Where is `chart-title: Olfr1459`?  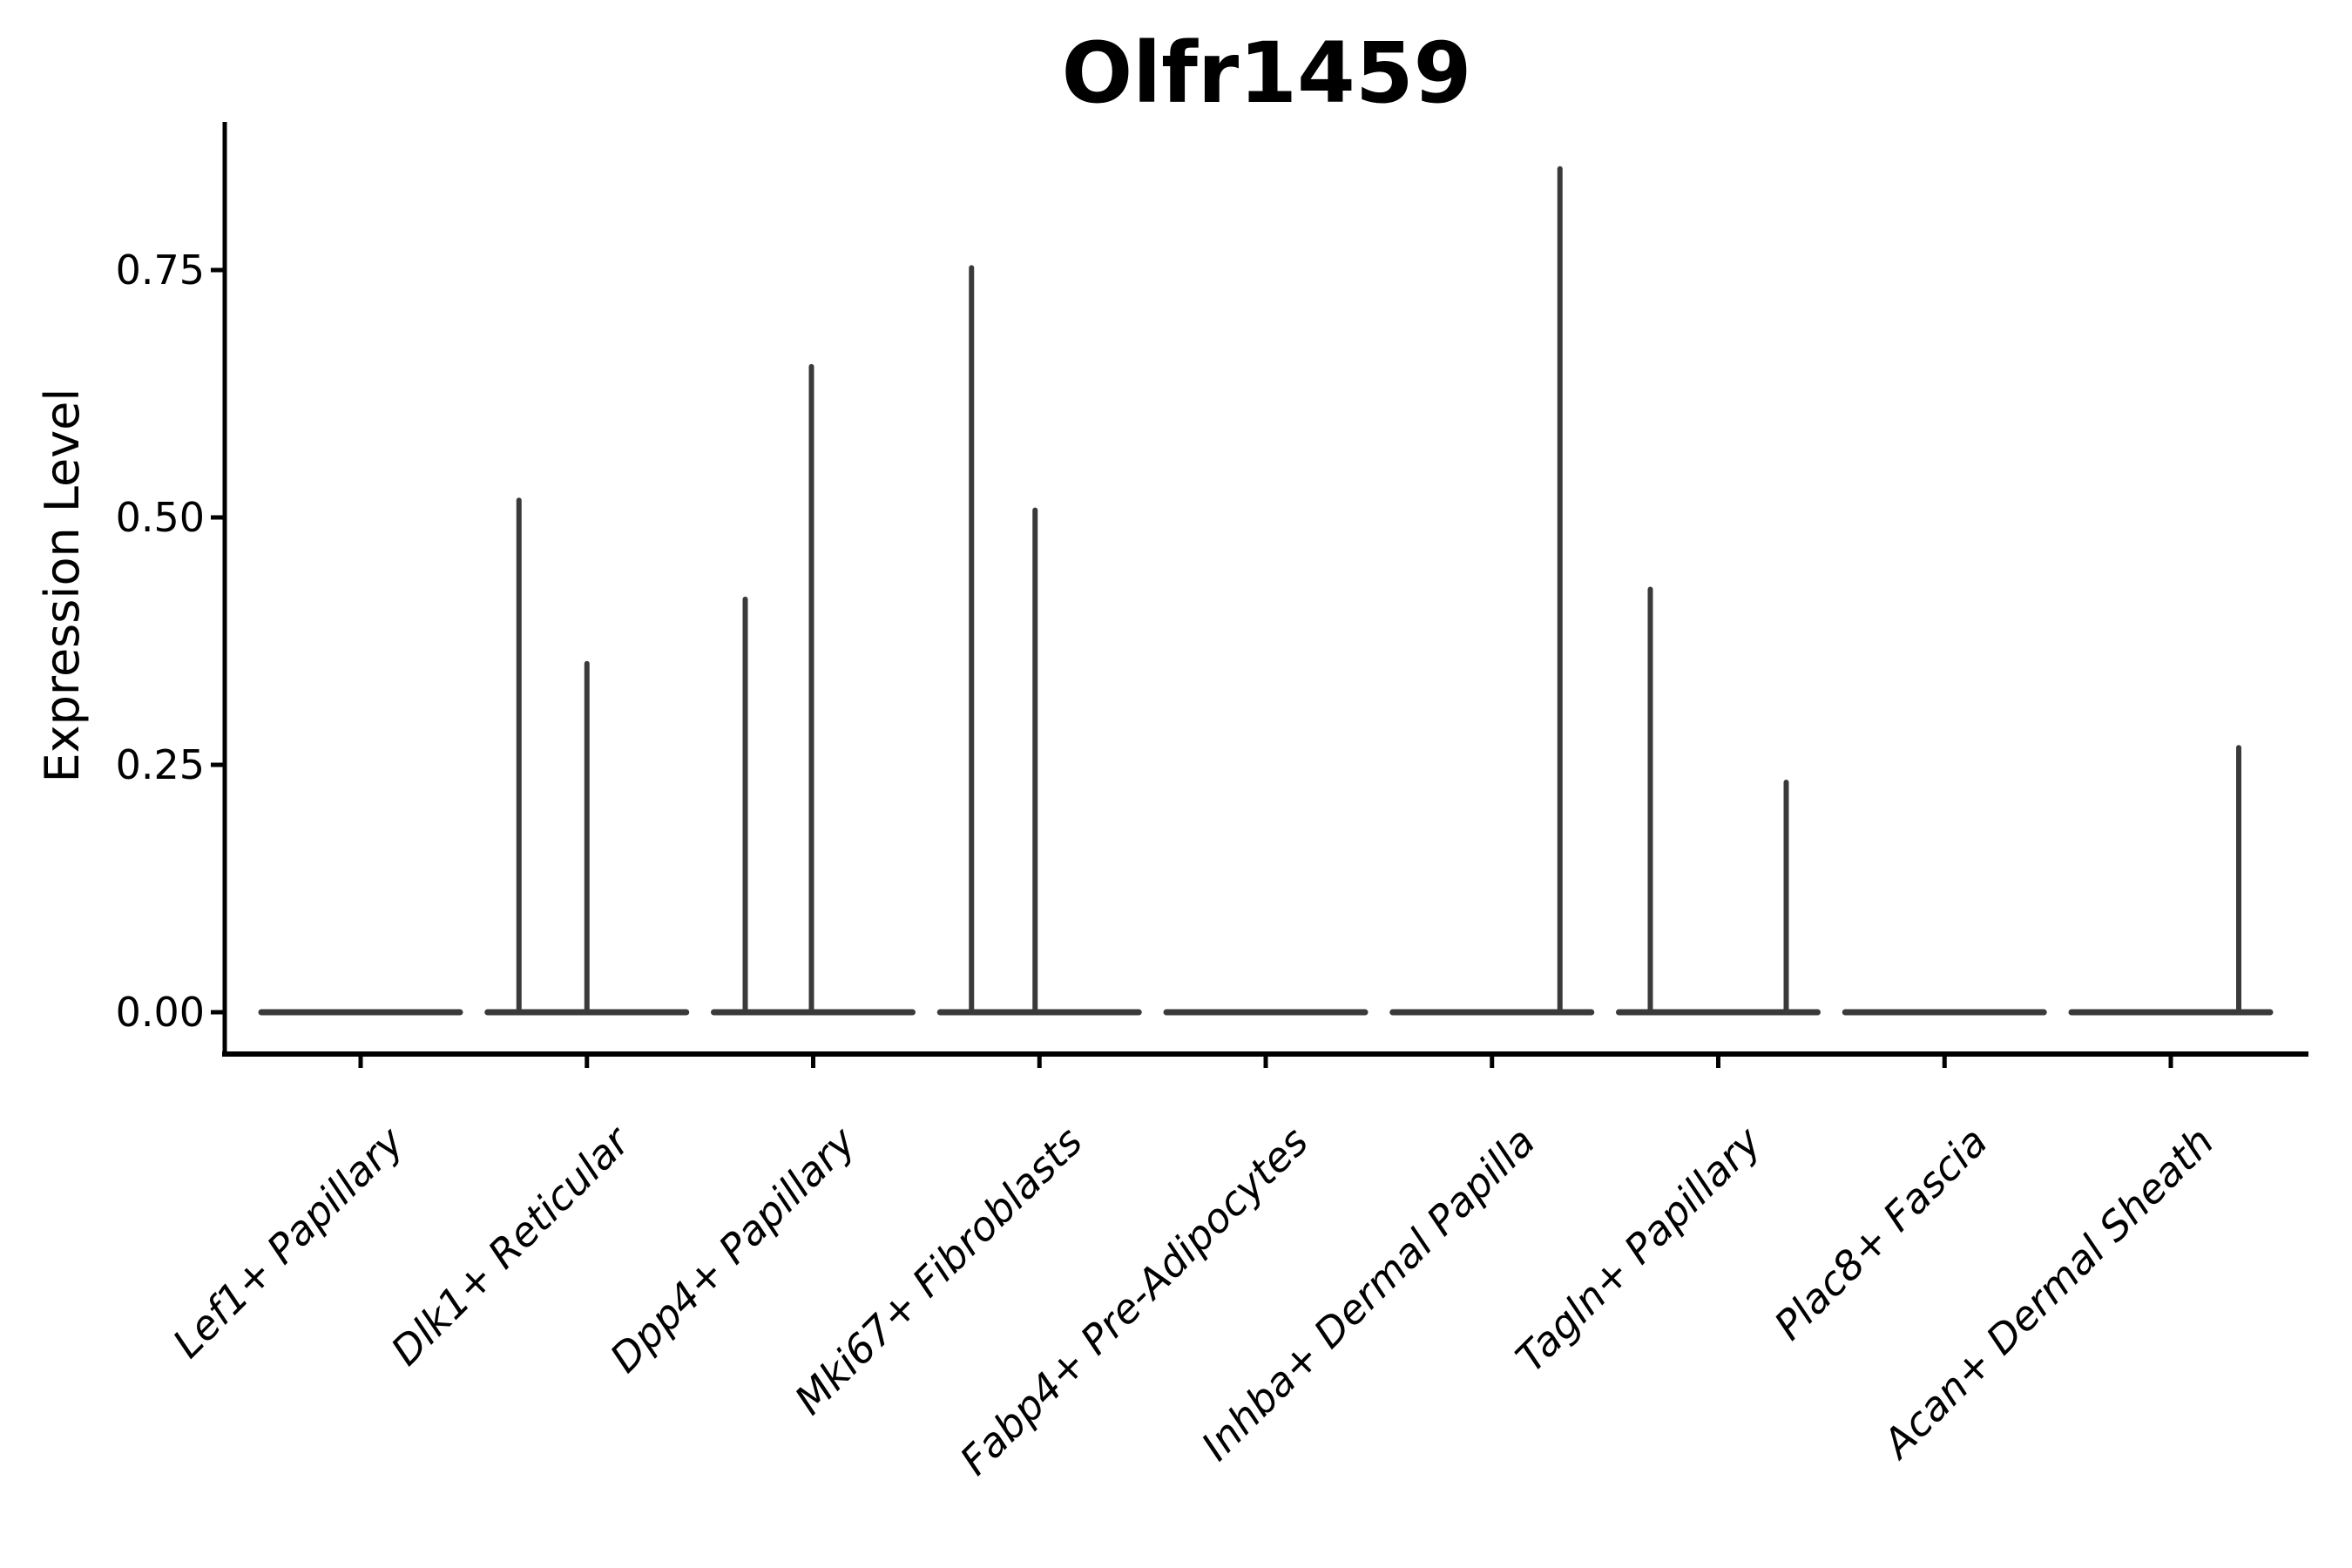
chart-title: Olfr1459 is located at coordinates (1266, 73).